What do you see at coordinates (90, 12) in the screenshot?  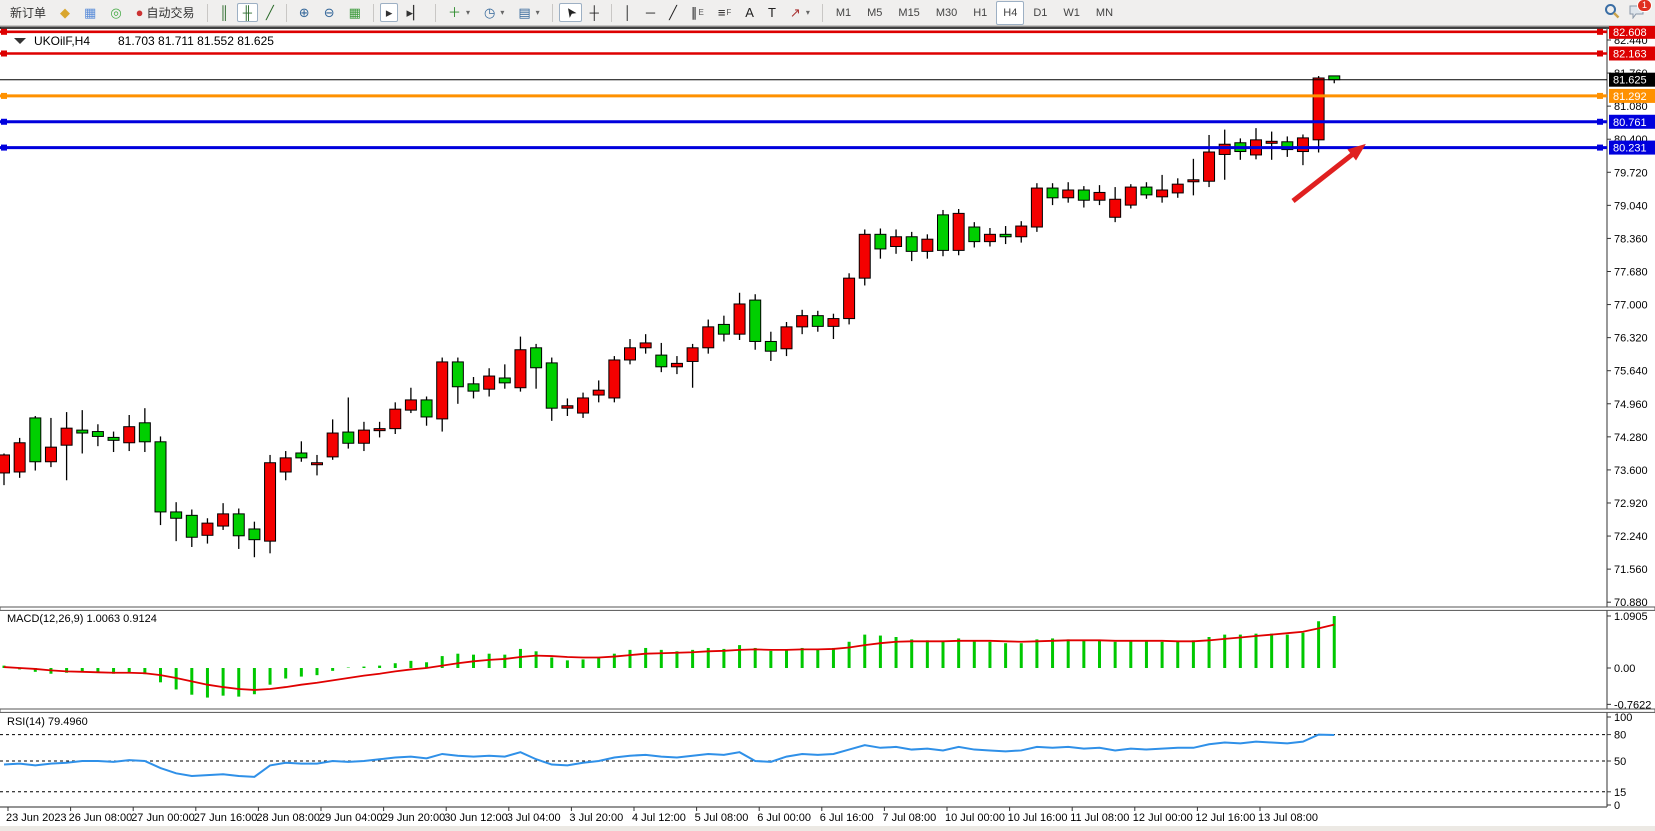 I see `chart-window-button: ▦` at bounding box center [90, 12].